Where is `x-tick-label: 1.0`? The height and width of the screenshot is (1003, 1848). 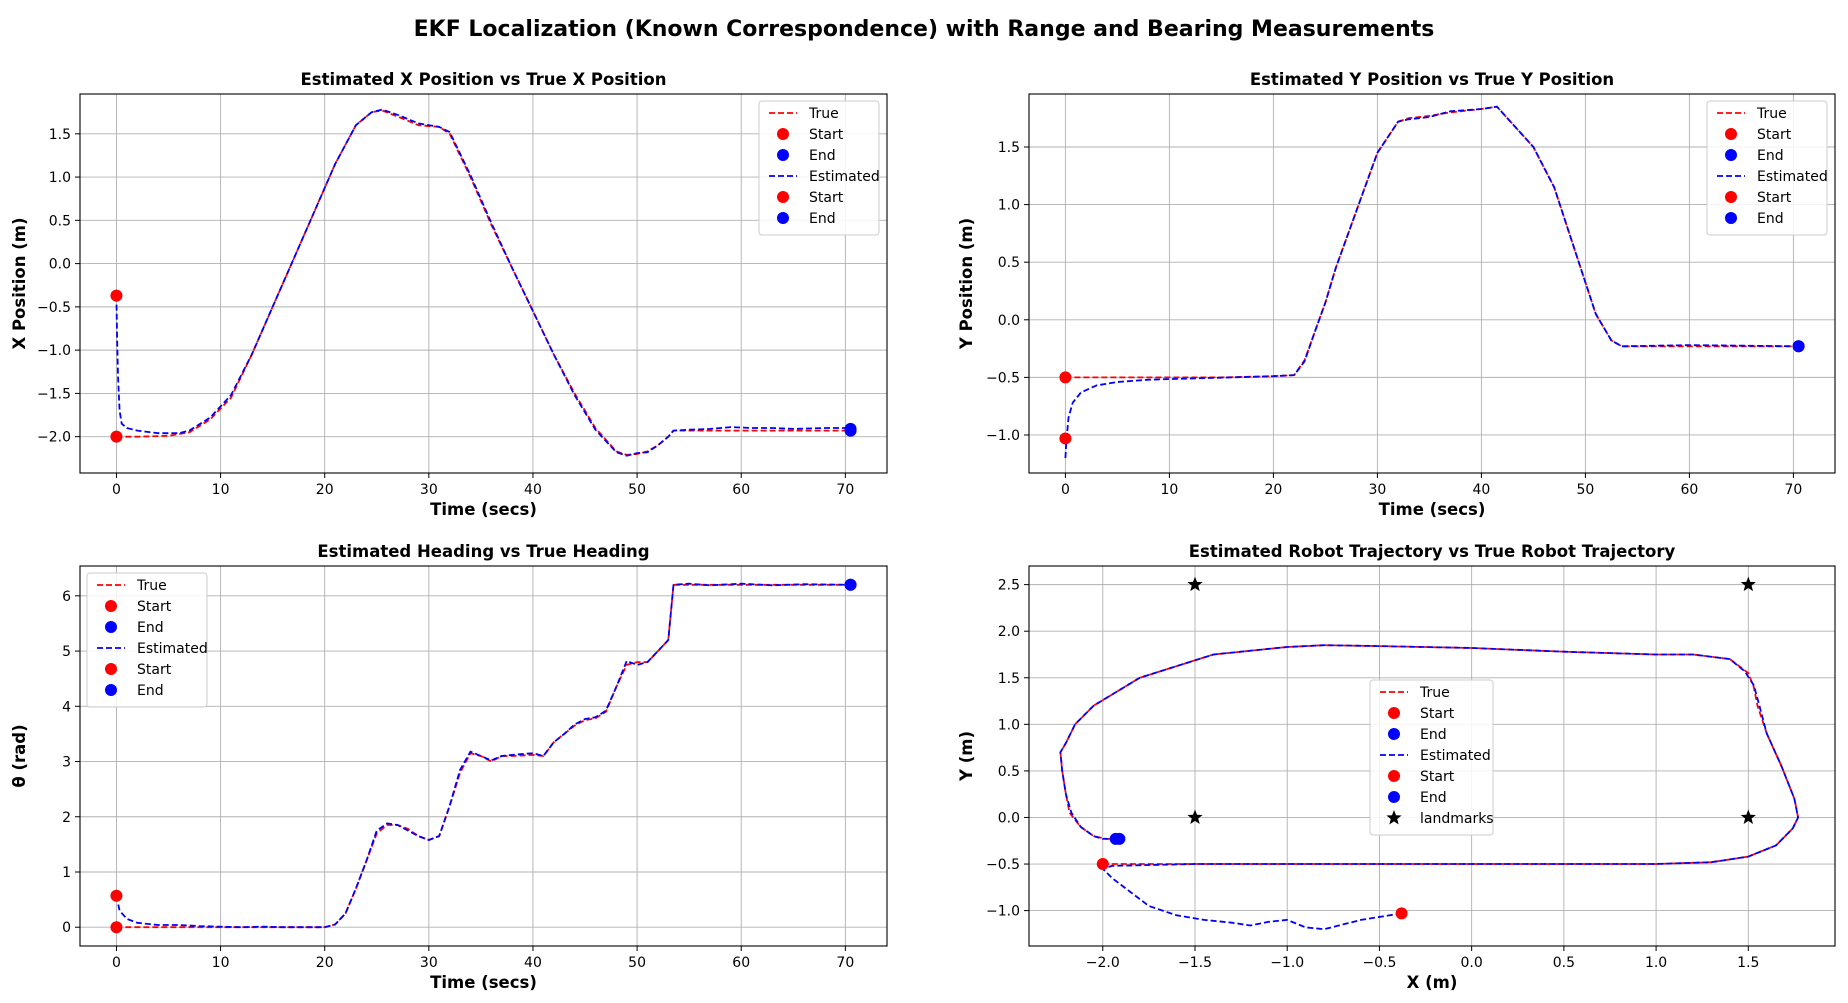
x-tick-label: 1.0 is located at coordinates (1656, 963).